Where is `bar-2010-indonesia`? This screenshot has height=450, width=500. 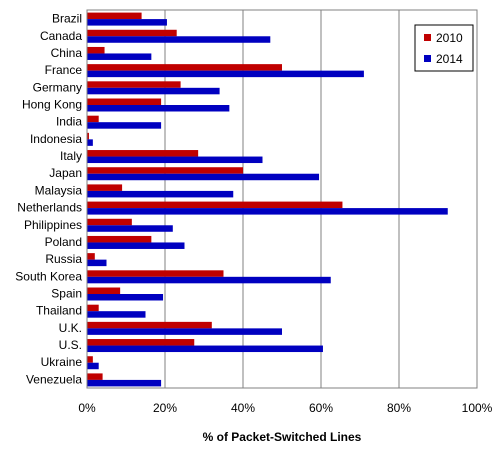 bar-2010-indonesia is located at coordinates (88, 136).